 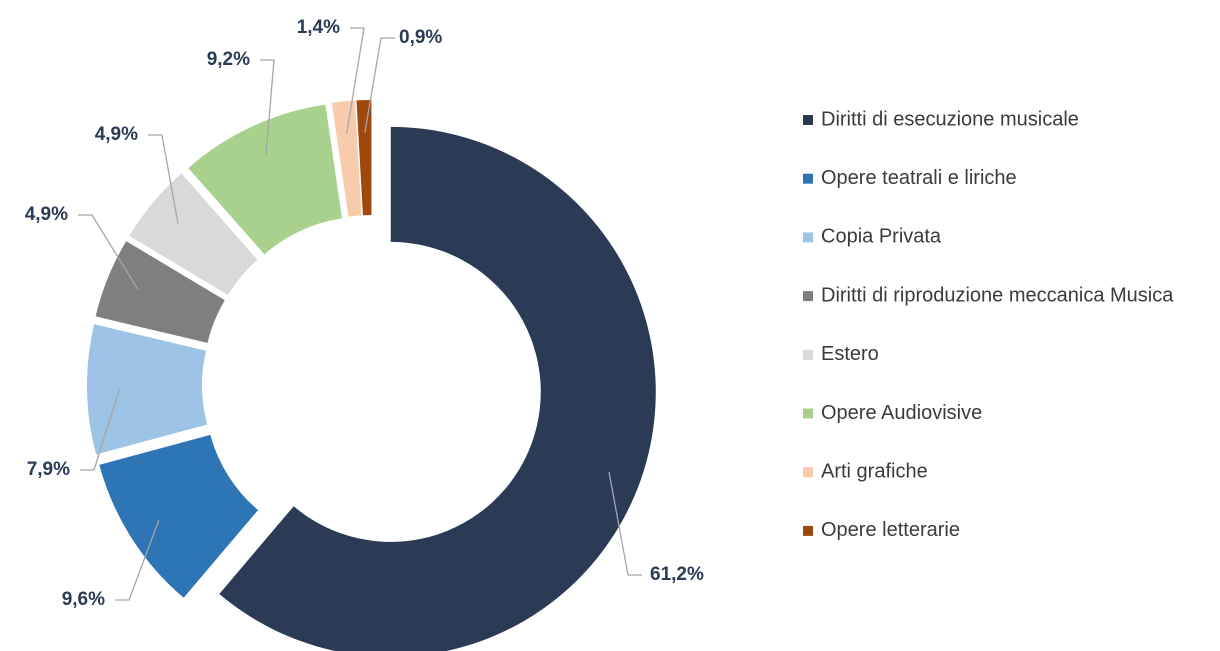 What do you see at coordinates (874, 471) in the screenshot?
I see `legend-label: Arti grafiche` at bounding box center [874, 471].